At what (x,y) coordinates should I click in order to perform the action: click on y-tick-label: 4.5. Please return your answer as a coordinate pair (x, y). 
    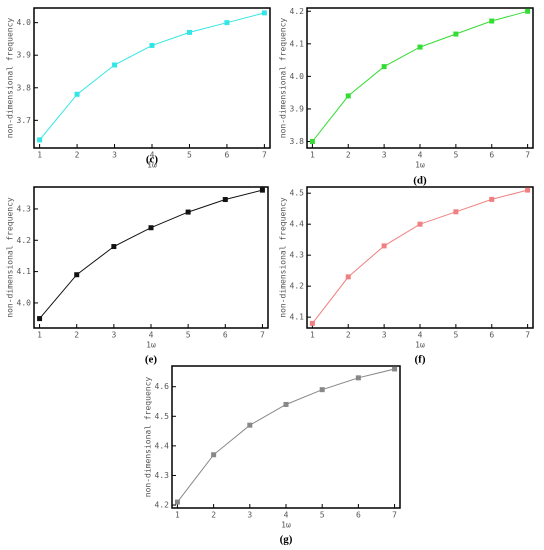
    Looking at the image, I should click on (162, 416).